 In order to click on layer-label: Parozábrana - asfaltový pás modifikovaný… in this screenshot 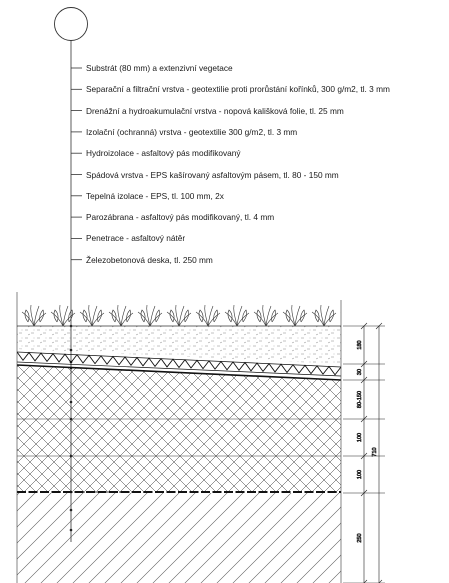, I will do `click(180, 217)`.